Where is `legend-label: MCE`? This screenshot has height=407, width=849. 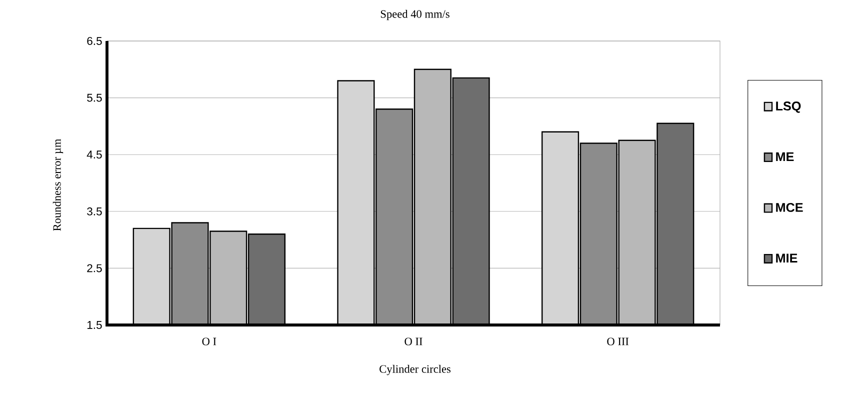 legend-label: MCE is located at coordinates (789, 207).